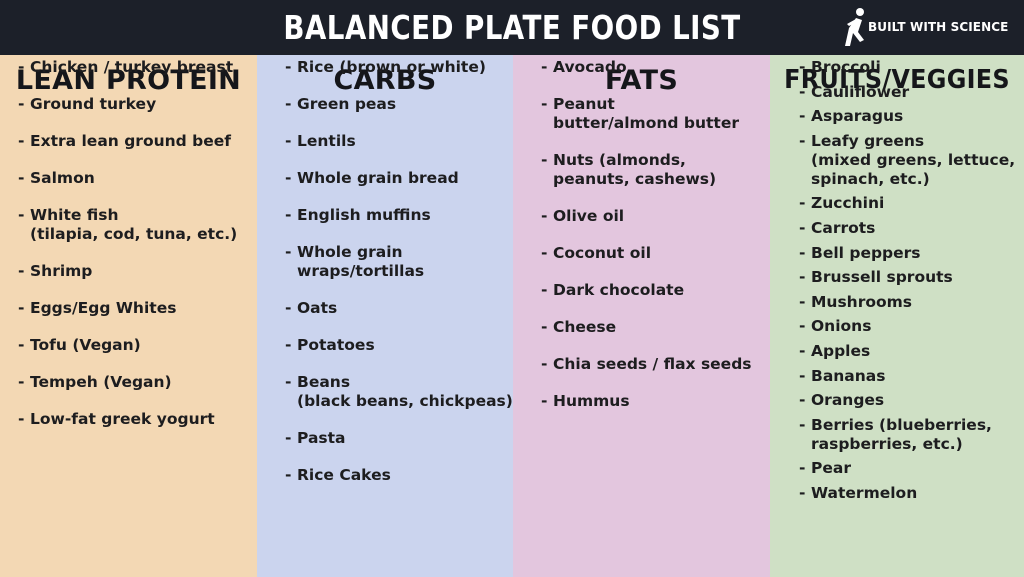 The height and width of the screenshot is (577, 1024). What do you see at coordinates (848, 203) in the screenshot?
I see `list-item-text: Zucchini` at bounding box center [848, 203].